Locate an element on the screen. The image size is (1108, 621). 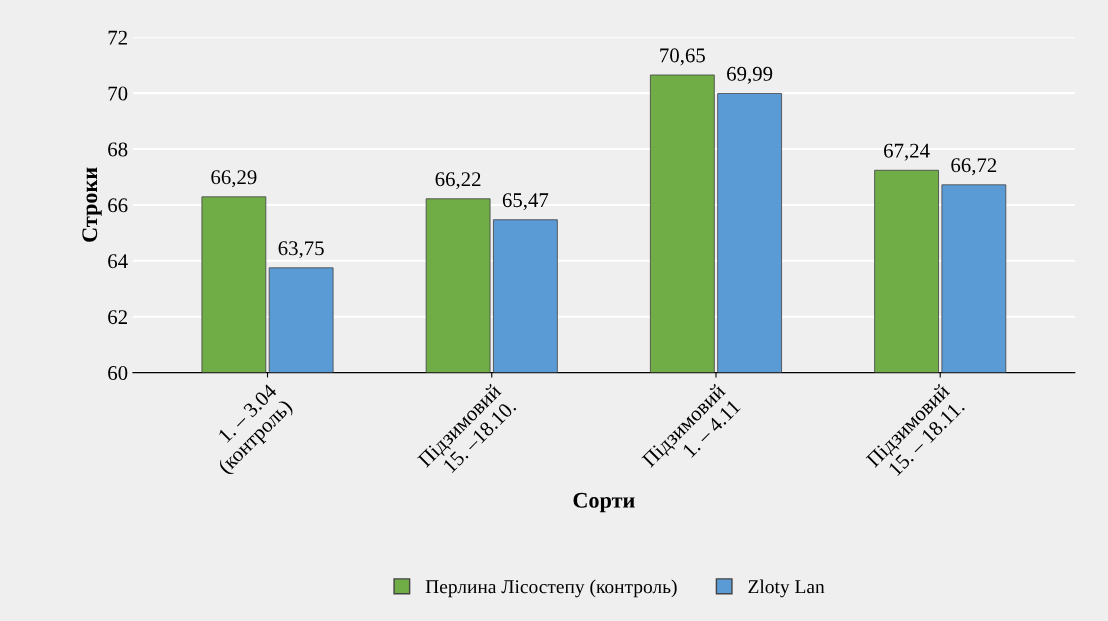
x-axis-title: Сорти is located at coordinates (604, 502).